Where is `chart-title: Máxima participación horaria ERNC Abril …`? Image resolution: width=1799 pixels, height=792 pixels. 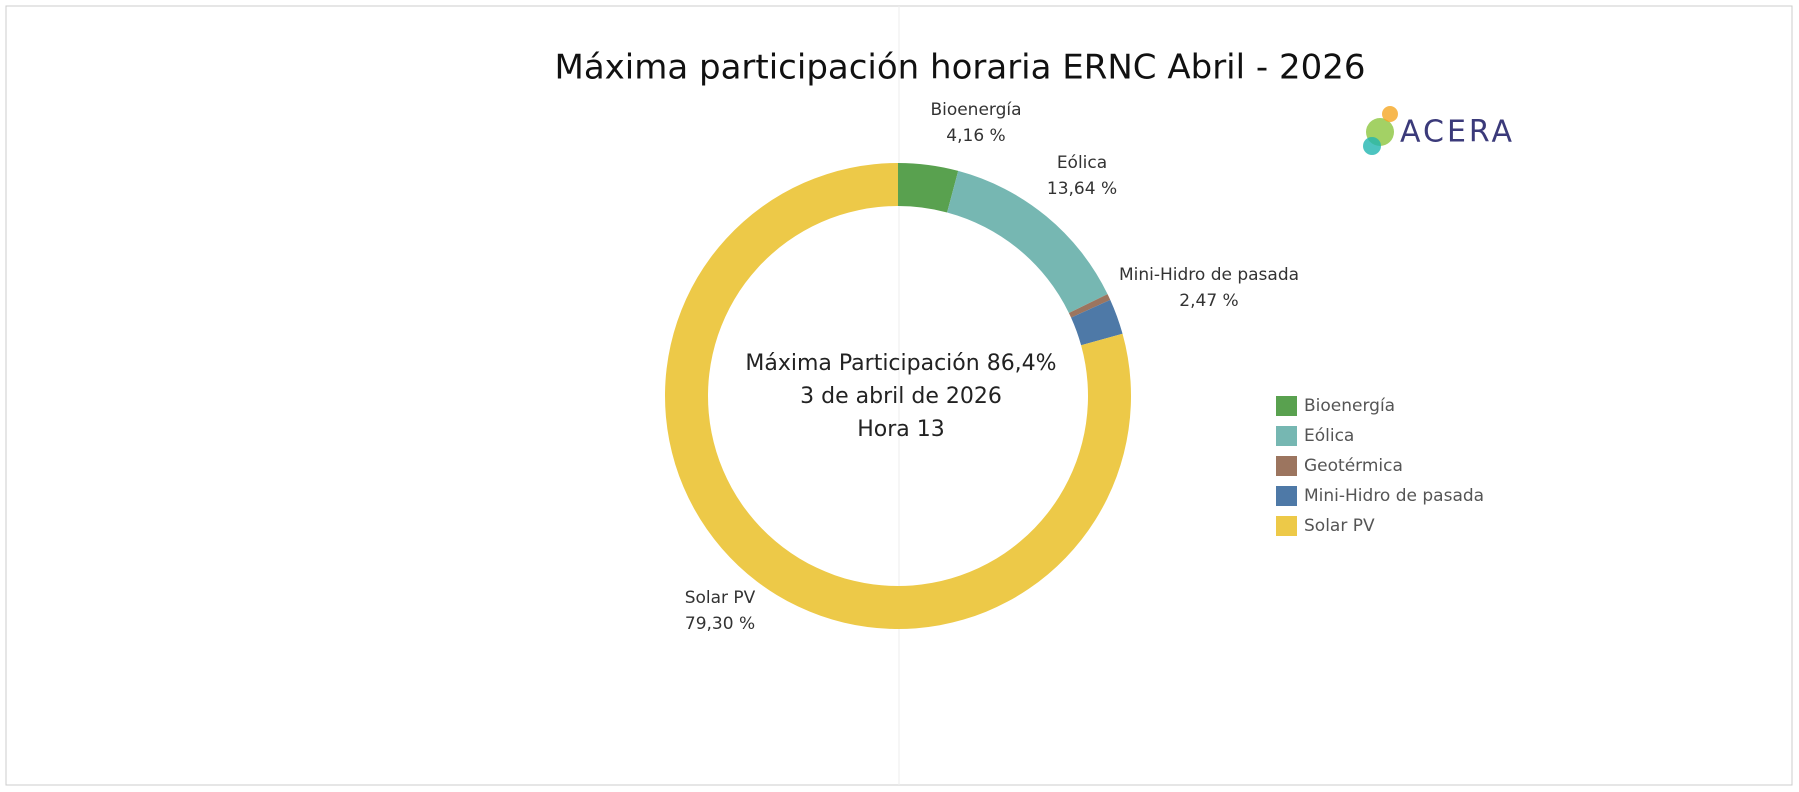
chart-title: Máxima participación horaria ERNC Abril … is located at coordinates (960, 68).